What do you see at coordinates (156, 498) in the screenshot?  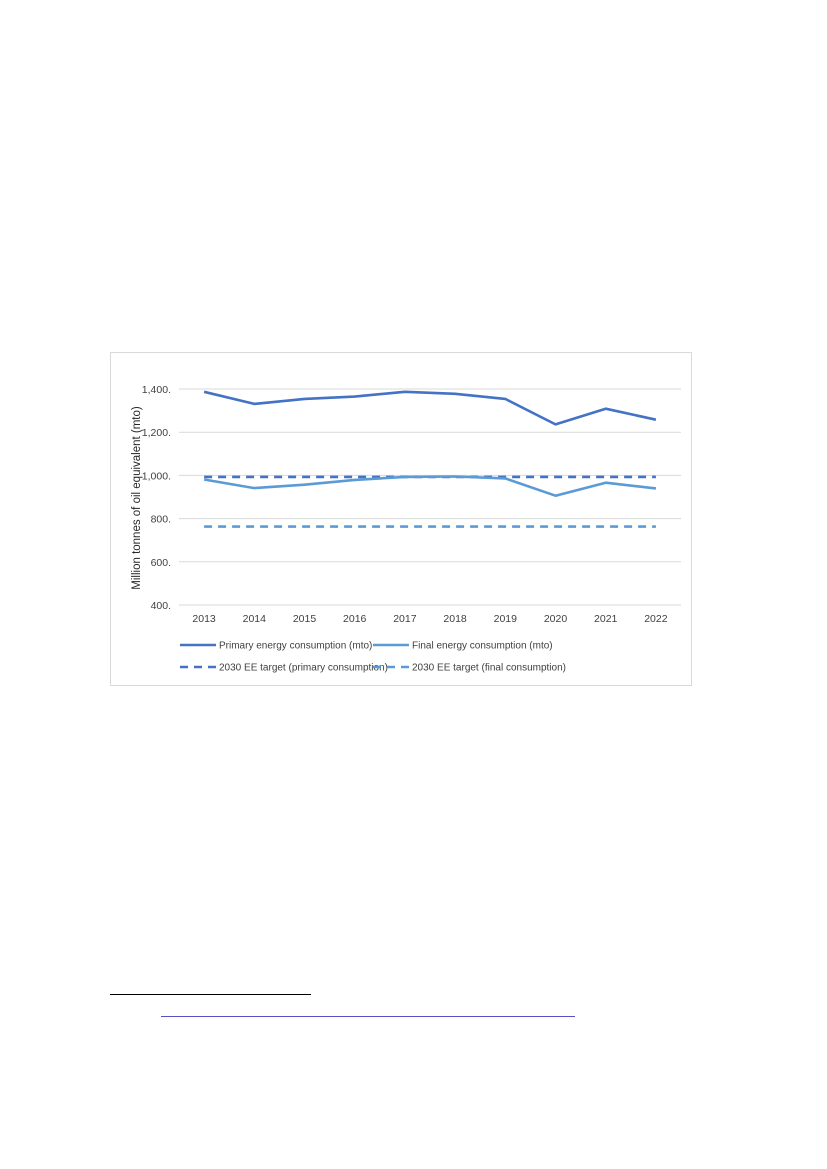 I see `y-axis-ticks: 400. 600. 800. 1,000. 1,200. 1,400.` at bounding box center [156, 498].